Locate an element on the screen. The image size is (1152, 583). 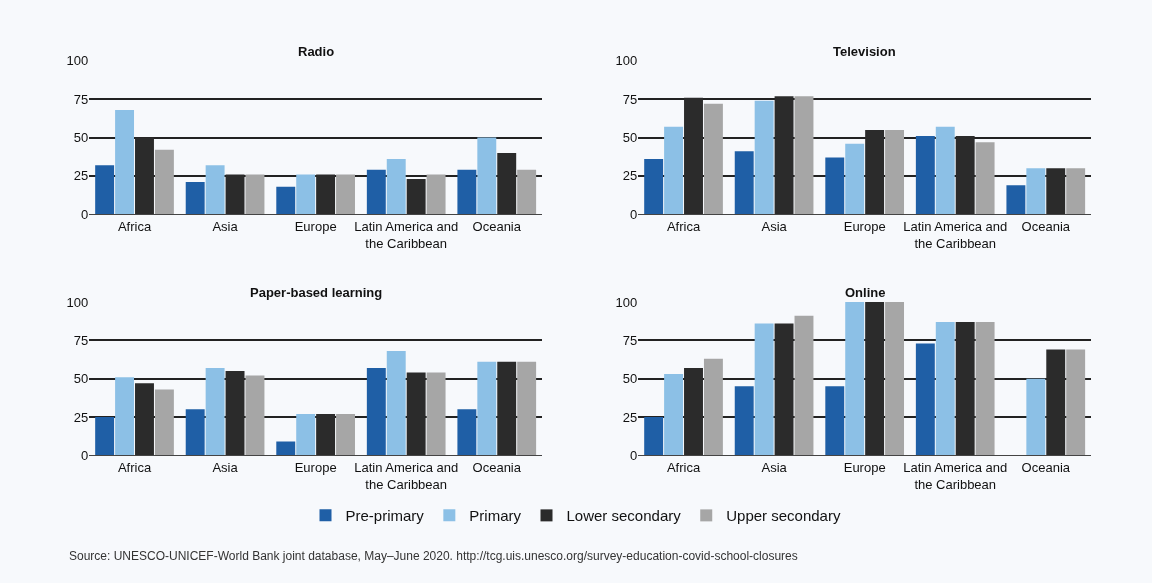
chart-title: Online is located at coordinates (865, 292).